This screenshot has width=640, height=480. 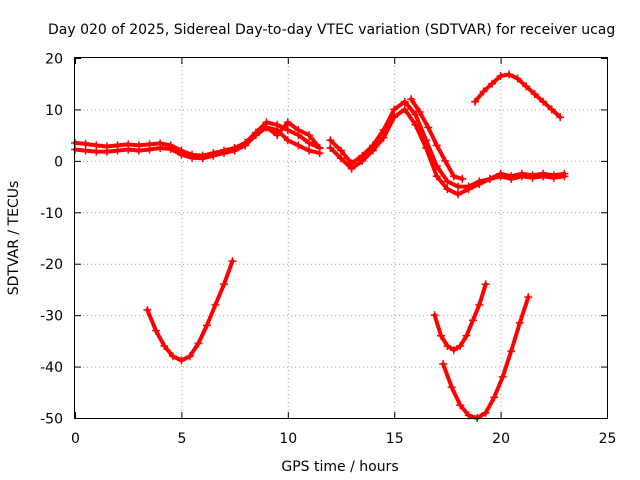 What do you see at coordinates (288, 439) in the screenshot?
I see `x-tick-label: 10` at bounding box center [288, 439].